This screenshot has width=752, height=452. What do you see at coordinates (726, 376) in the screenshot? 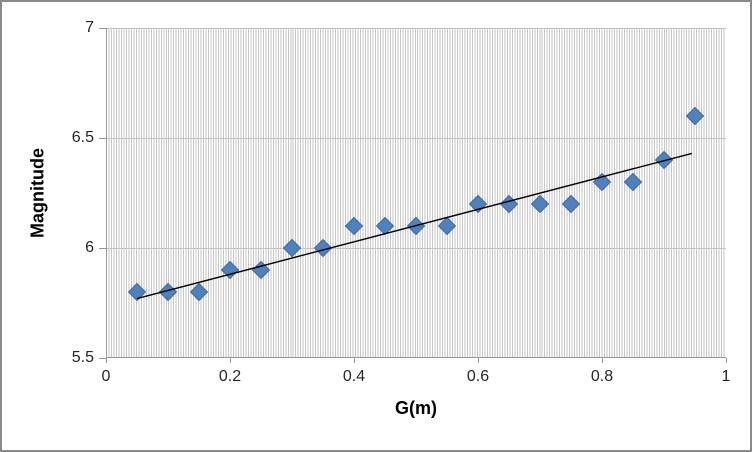
I see `x-tick-label: 1` at bounding box center [726, 376].